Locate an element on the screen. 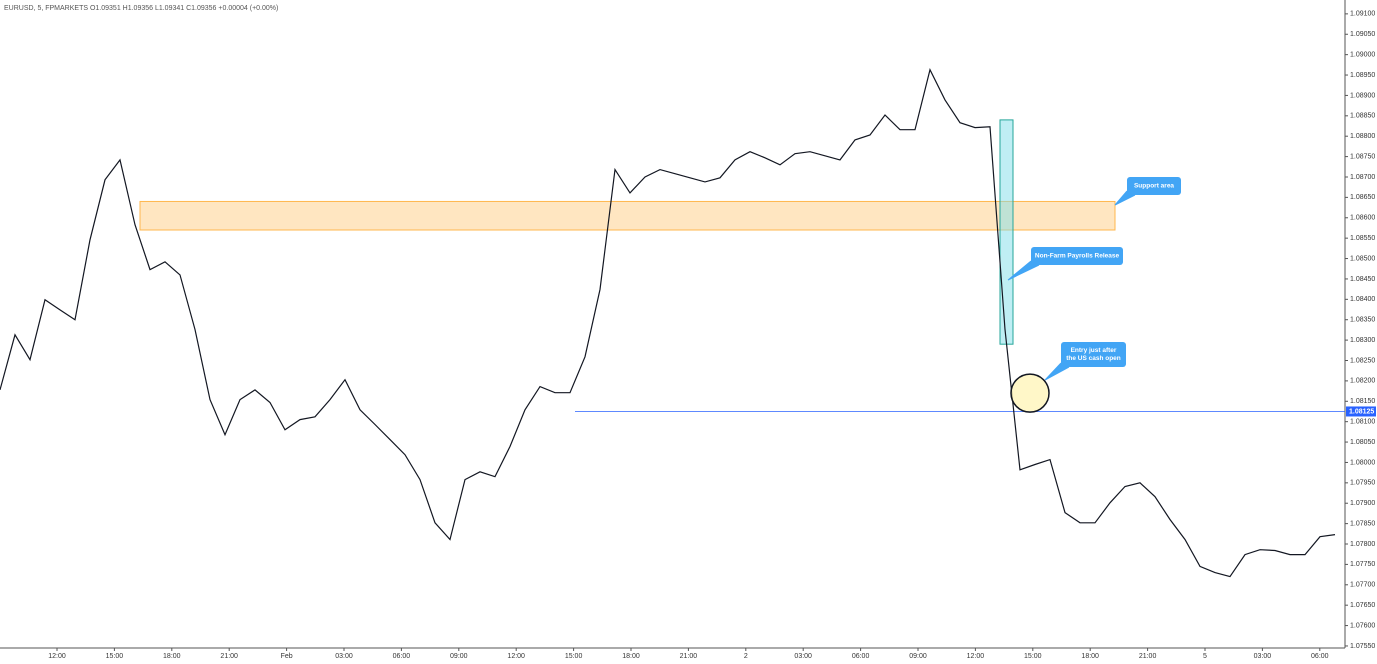 The height and width of the screenshot is (664, 1377). support-callout-box is located at coordinates (1154, 186).